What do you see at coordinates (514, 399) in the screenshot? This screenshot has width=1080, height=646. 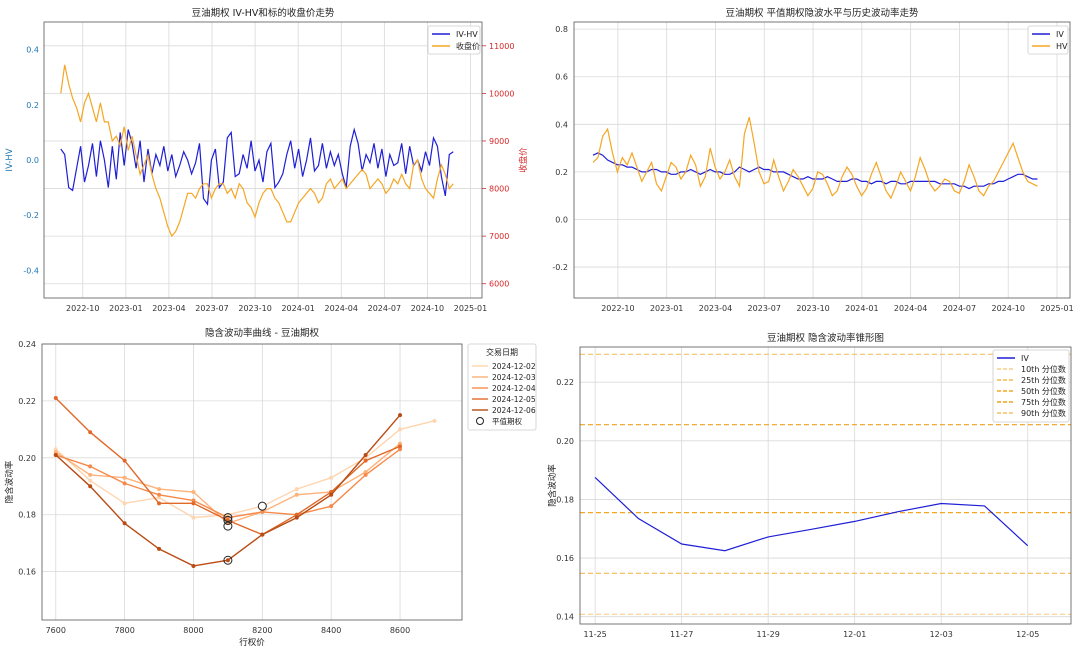 I see `legend-2024-12-05-label: 2024-12-05` at bounding box center [514, 399].